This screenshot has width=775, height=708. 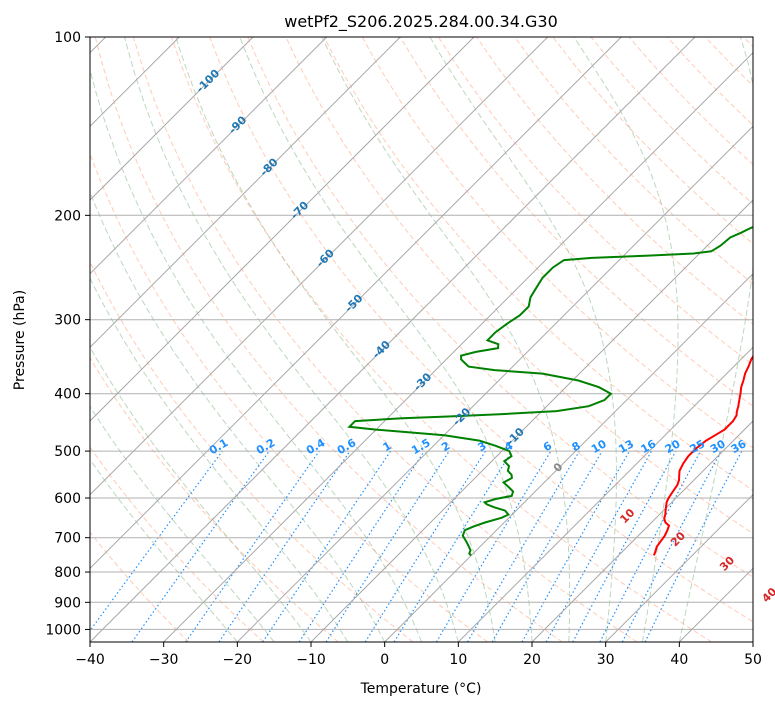 What do you see at coordinates (753, 660) in the screenshot?
I see `x-tick-label: 50` at bounding box center [753, 660].